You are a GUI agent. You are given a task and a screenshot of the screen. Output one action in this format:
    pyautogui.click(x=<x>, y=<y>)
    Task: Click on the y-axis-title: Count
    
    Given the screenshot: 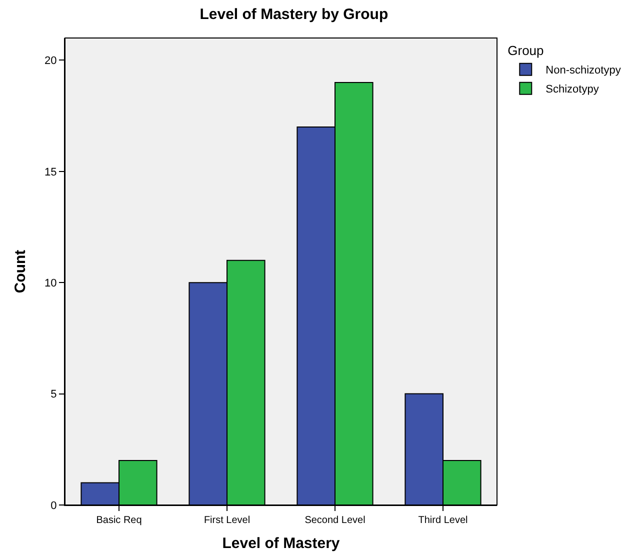 What is the action you would take?
    pyautogui.click(x=20, y=272)
    